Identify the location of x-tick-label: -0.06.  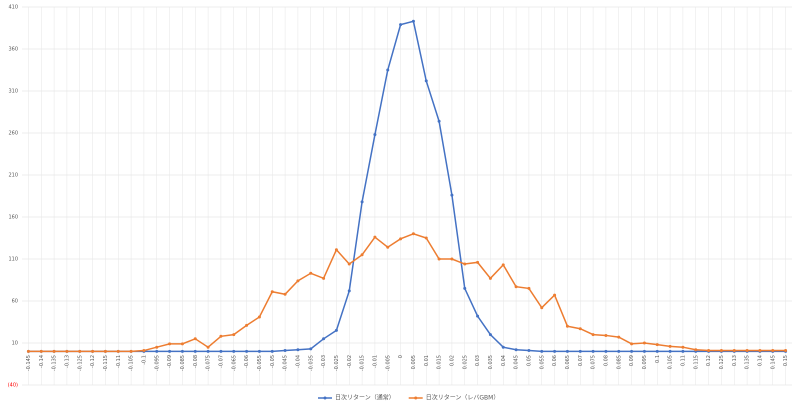
(247, 361).